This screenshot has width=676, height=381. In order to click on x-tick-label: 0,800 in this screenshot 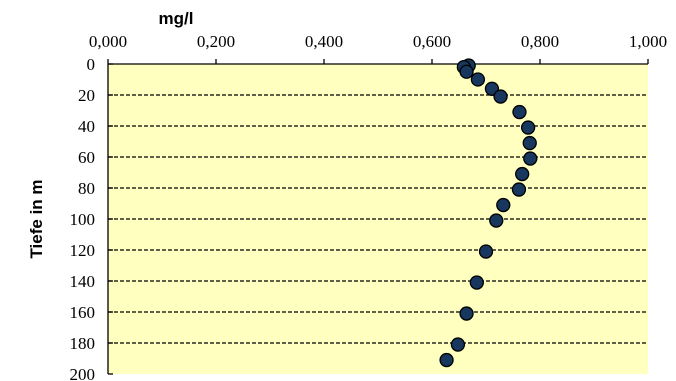, I will do `click(540, 41)`.